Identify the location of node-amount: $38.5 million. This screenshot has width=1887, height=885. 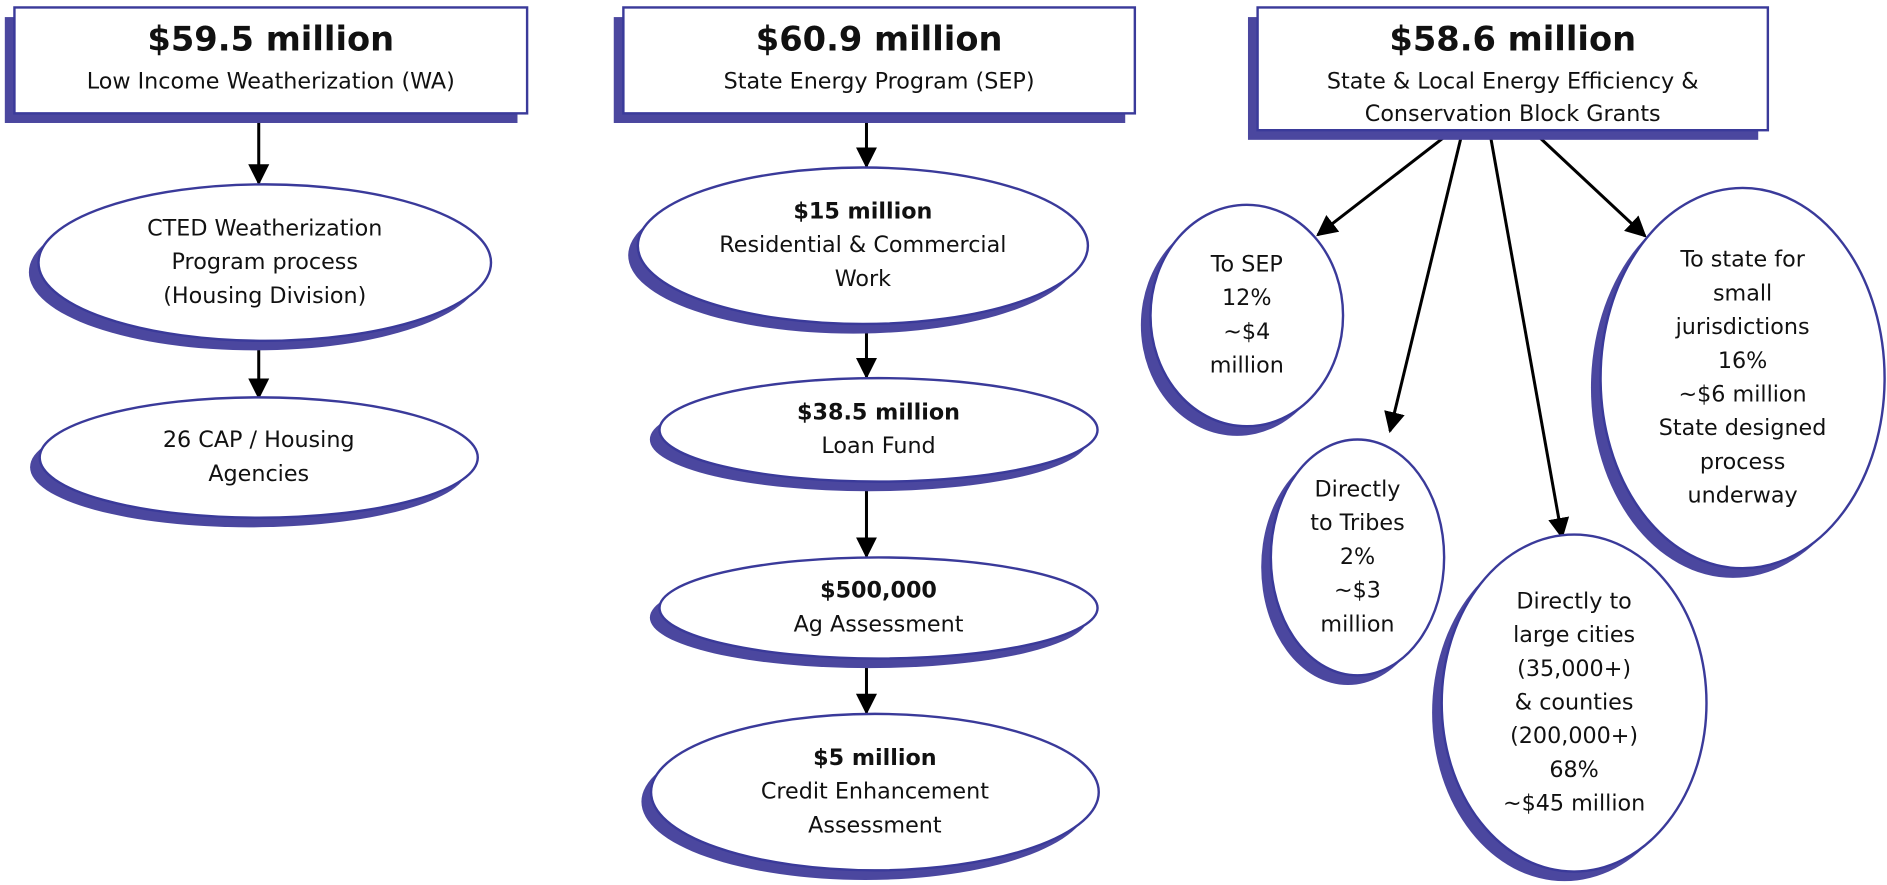
(878, 413).